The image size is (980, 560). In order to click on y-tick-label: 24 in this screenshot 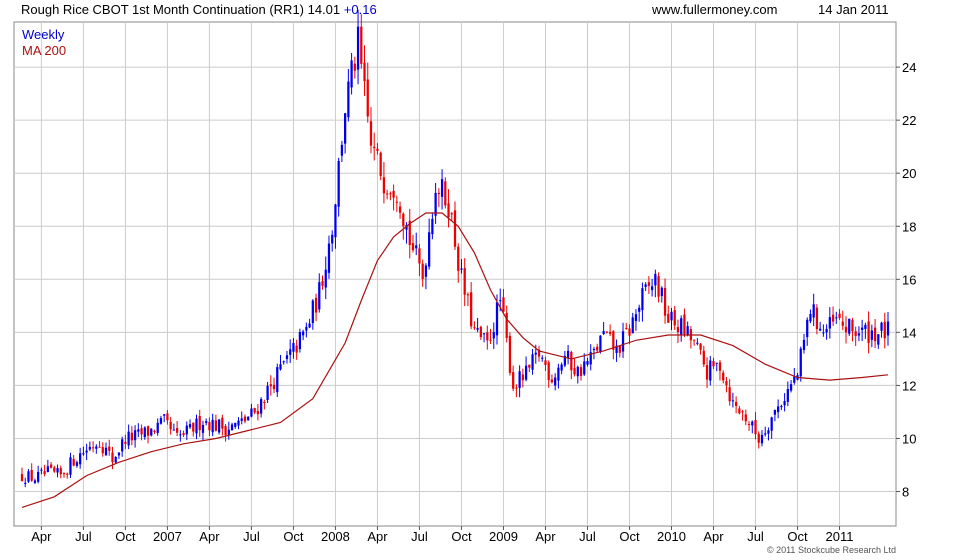, I will do `click(909, 67)`.